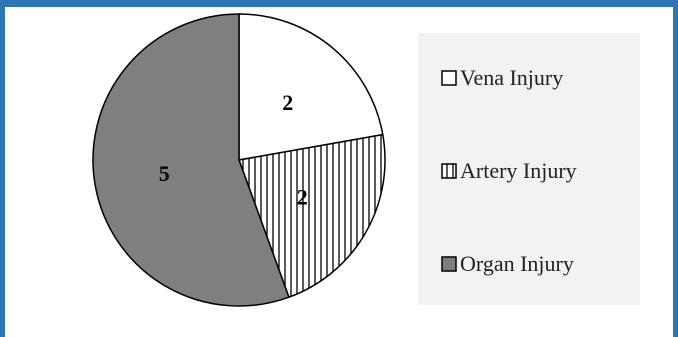  Describe the element at coordinates (449, 171) in the screenshot. I see `legend-swatch-artery-injury` at that location.